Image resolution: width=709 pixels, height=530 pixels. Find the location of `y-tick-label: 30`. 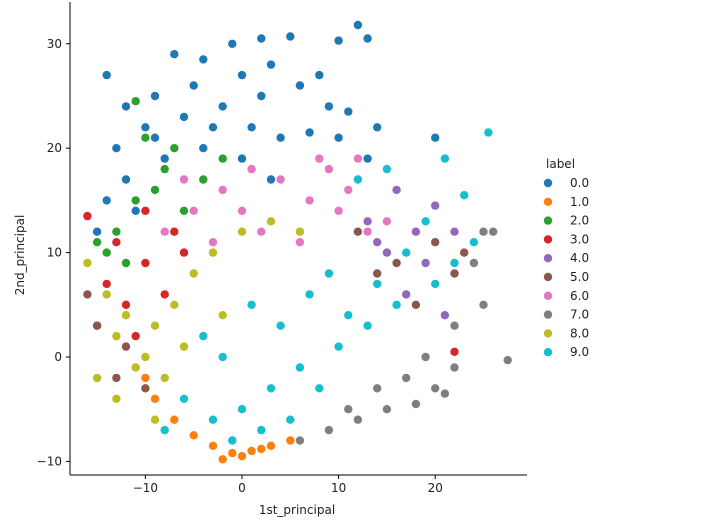

y-tick-label: 30 is located at coordinates (54, 44).